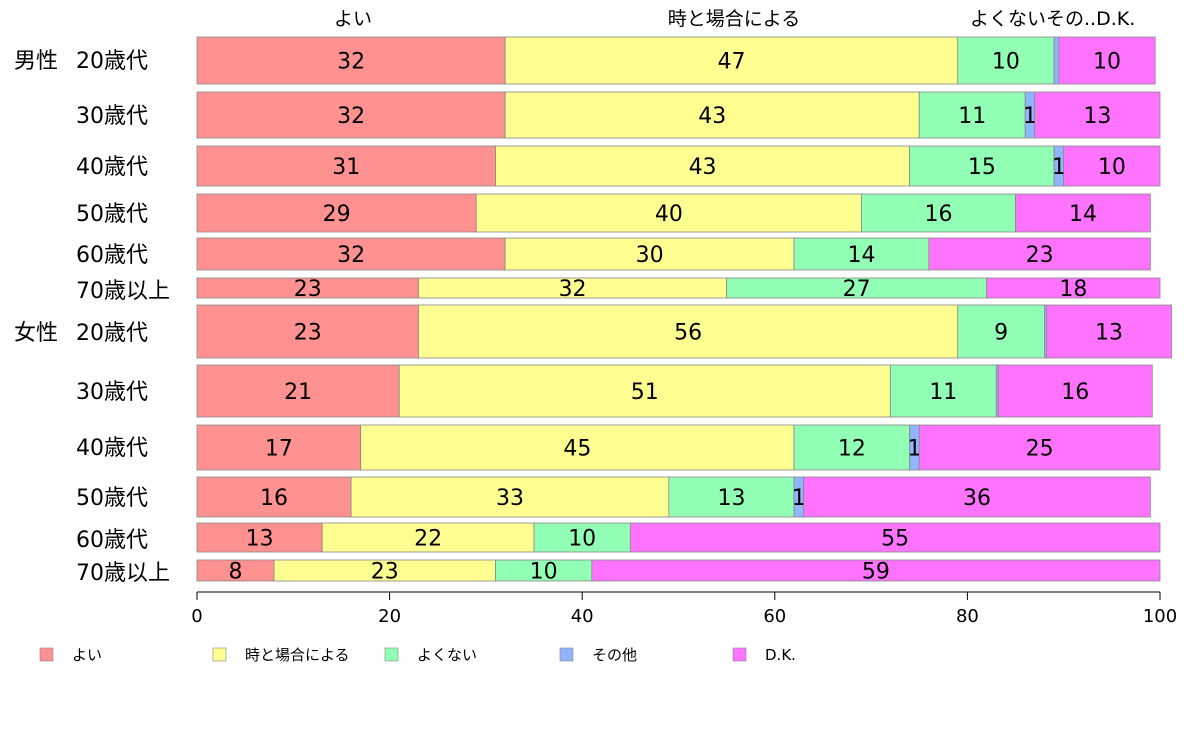 The width and height of the screenshot is (1188, 736). What do you see at coordinates (688, 333) in the screenshot?
I see `bar-value-label: 56` at bounding box center [688, 333].